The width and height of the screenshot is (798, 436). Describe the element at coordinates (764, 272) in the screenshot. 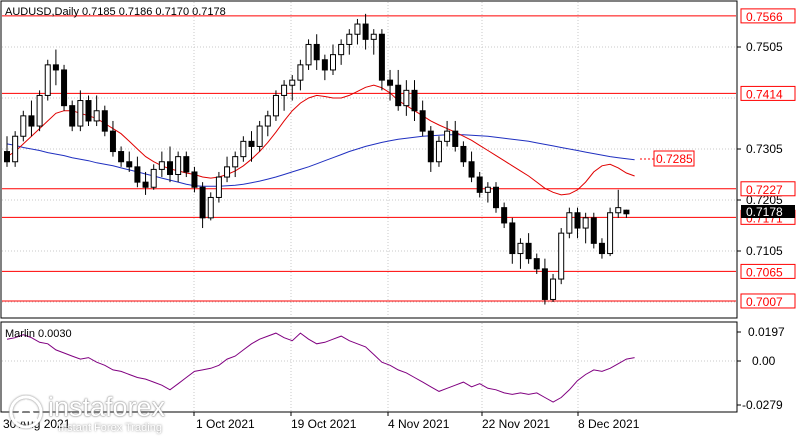

I see `level-label: 0.7065` at that location.